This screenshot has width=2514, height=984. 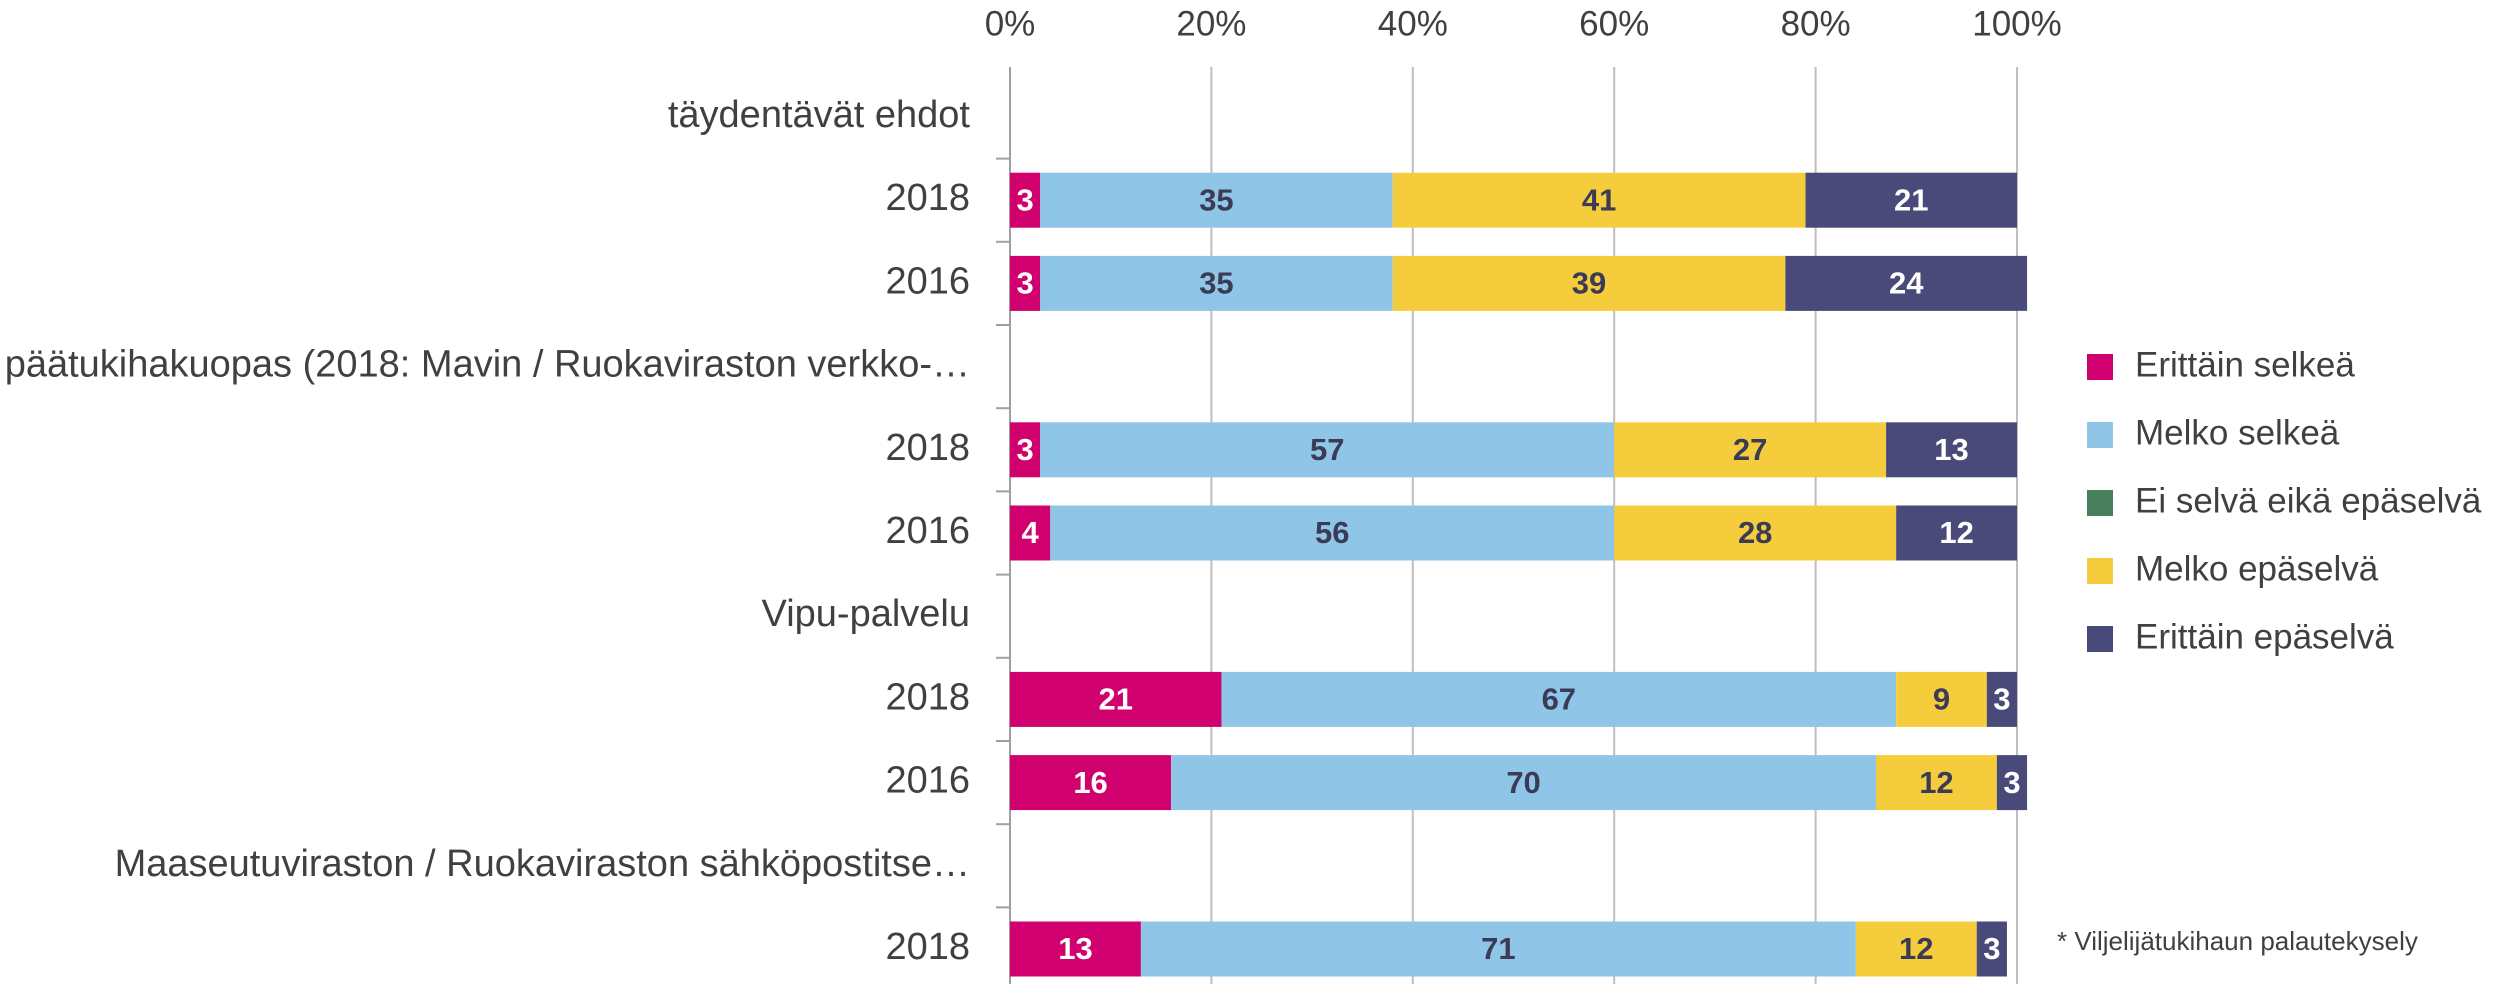 I want to click on data-label: 67, so click(x=1559, y=699).